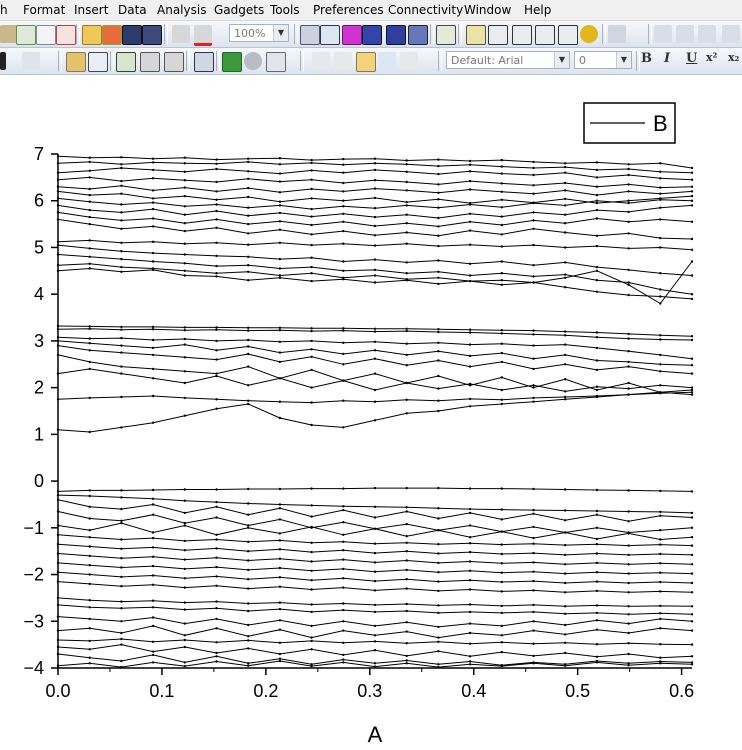 The width and height of the screenshot is (742, 750). What do you see at coordinates (126, 62) in the screenshot?
I see `import-excel-icon` at bounding box center [126, 62].